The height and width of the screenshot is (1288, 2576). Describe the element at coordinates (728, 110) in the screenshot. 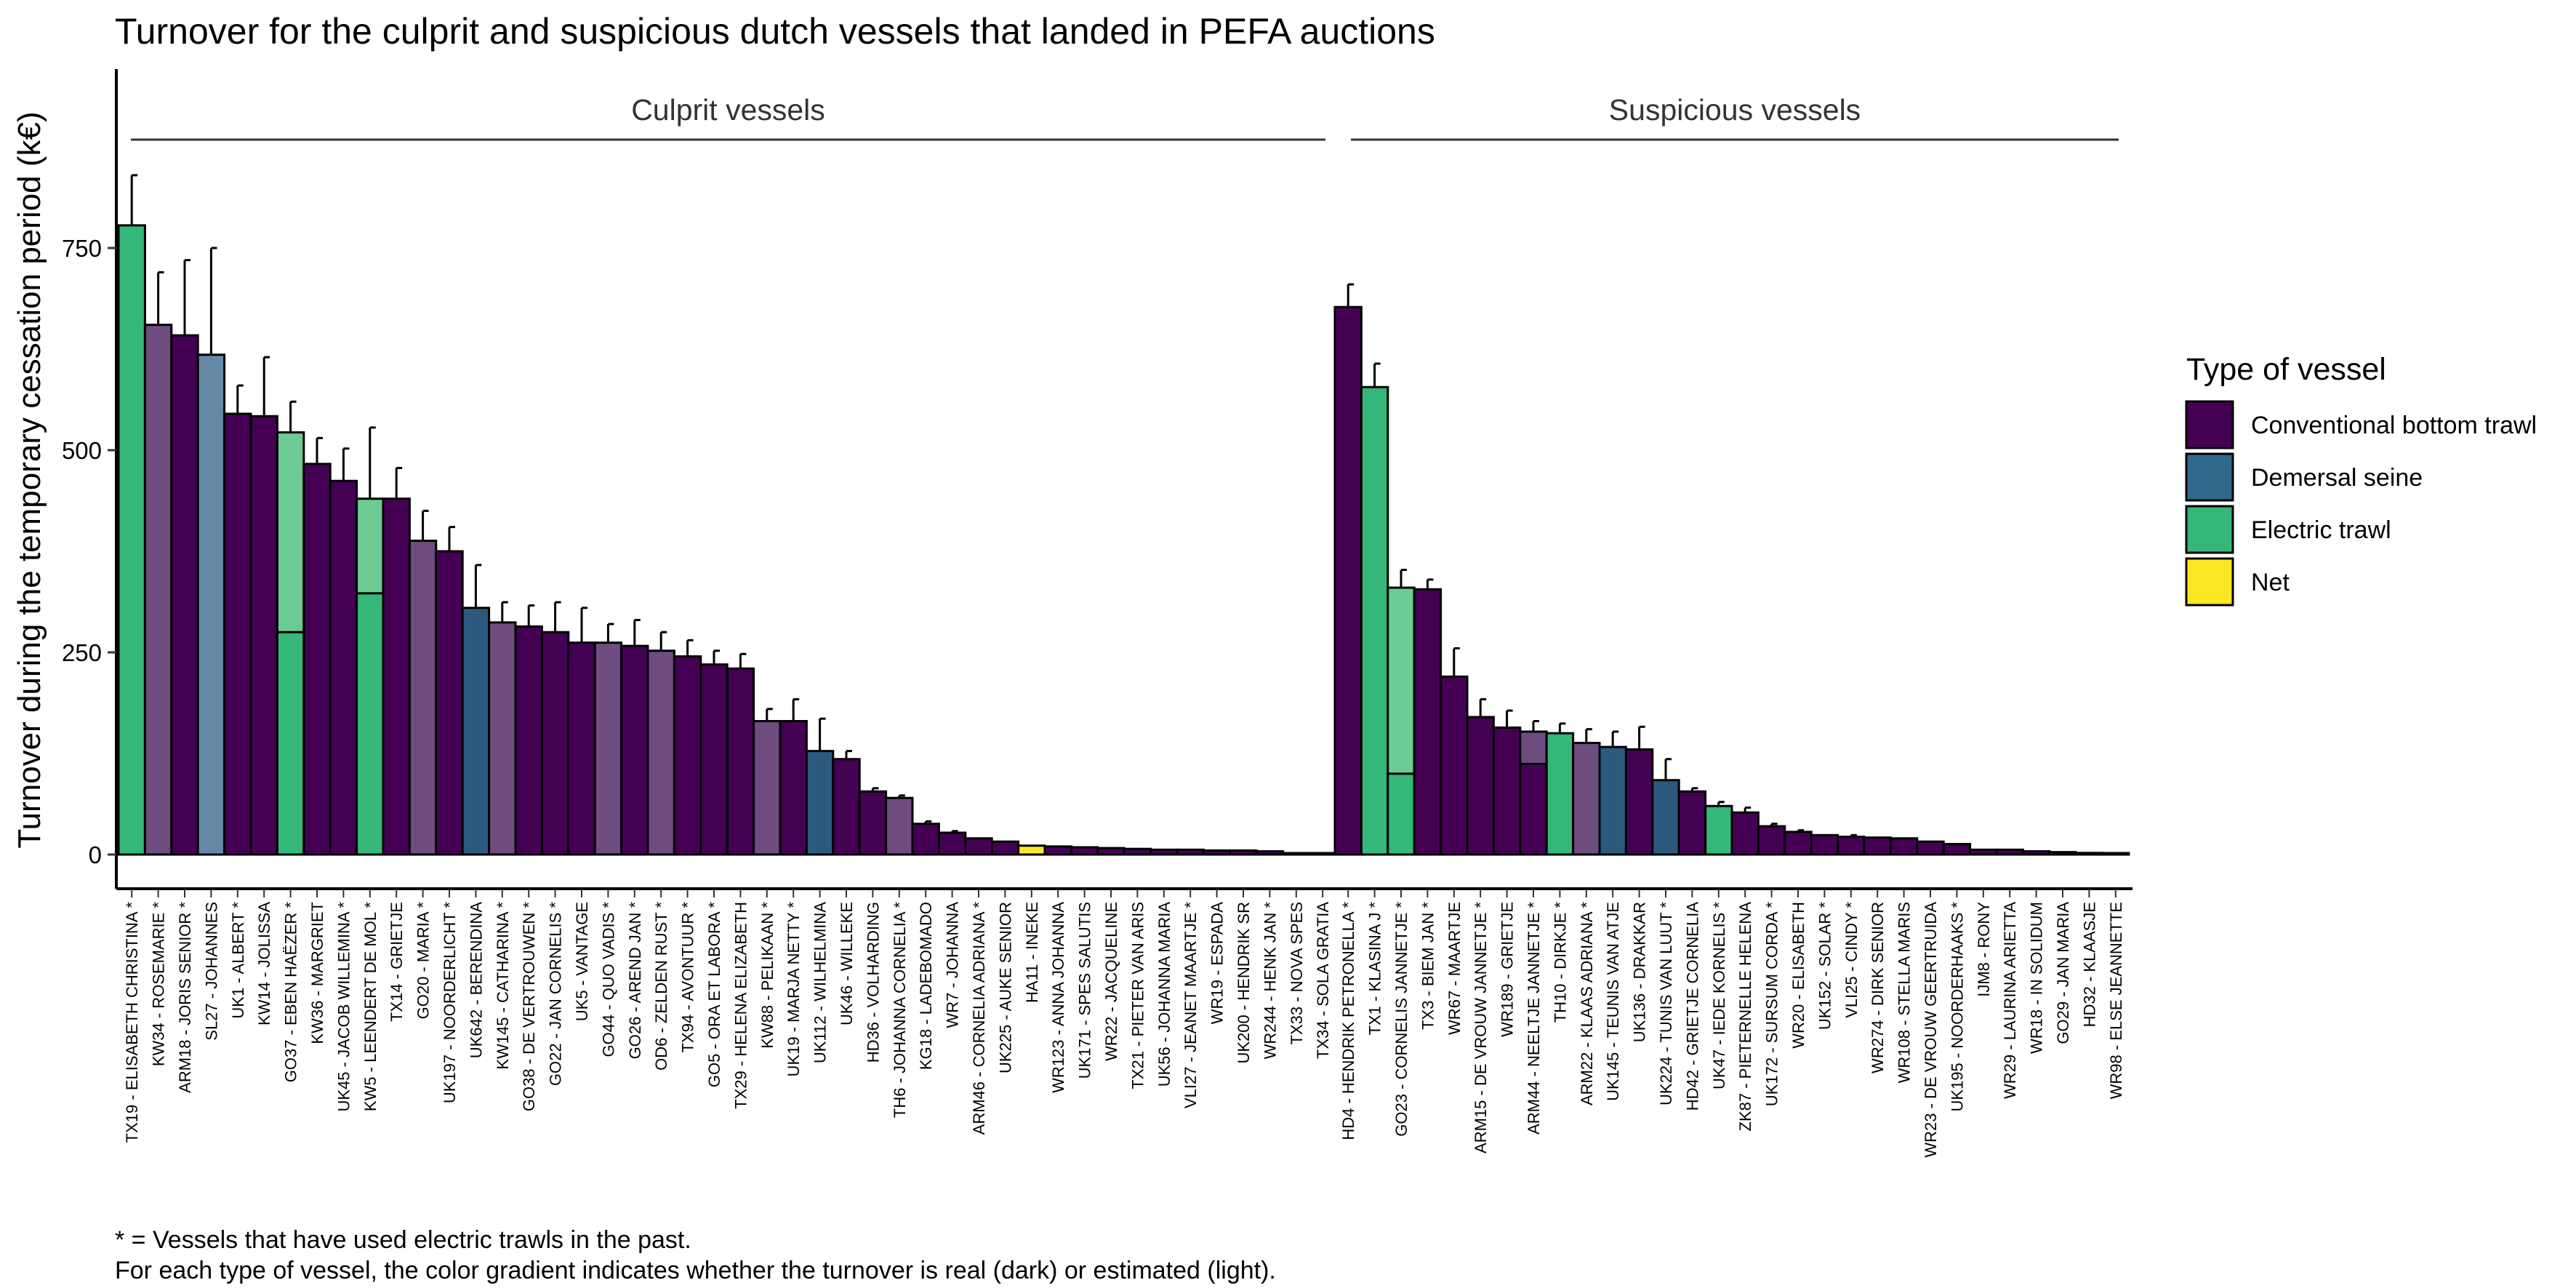

I see `panel-label: Culprit vessels` at that location.